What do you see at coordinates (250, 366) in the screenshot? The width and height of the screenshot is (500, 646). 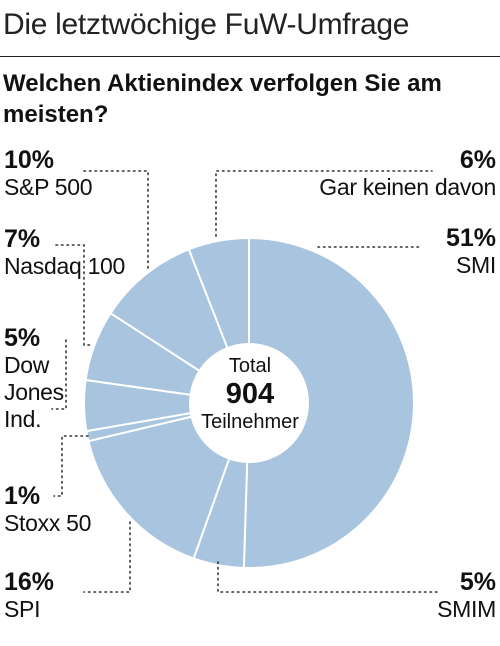 I see `center-total-label: Total` at bounding box center [250, 366].